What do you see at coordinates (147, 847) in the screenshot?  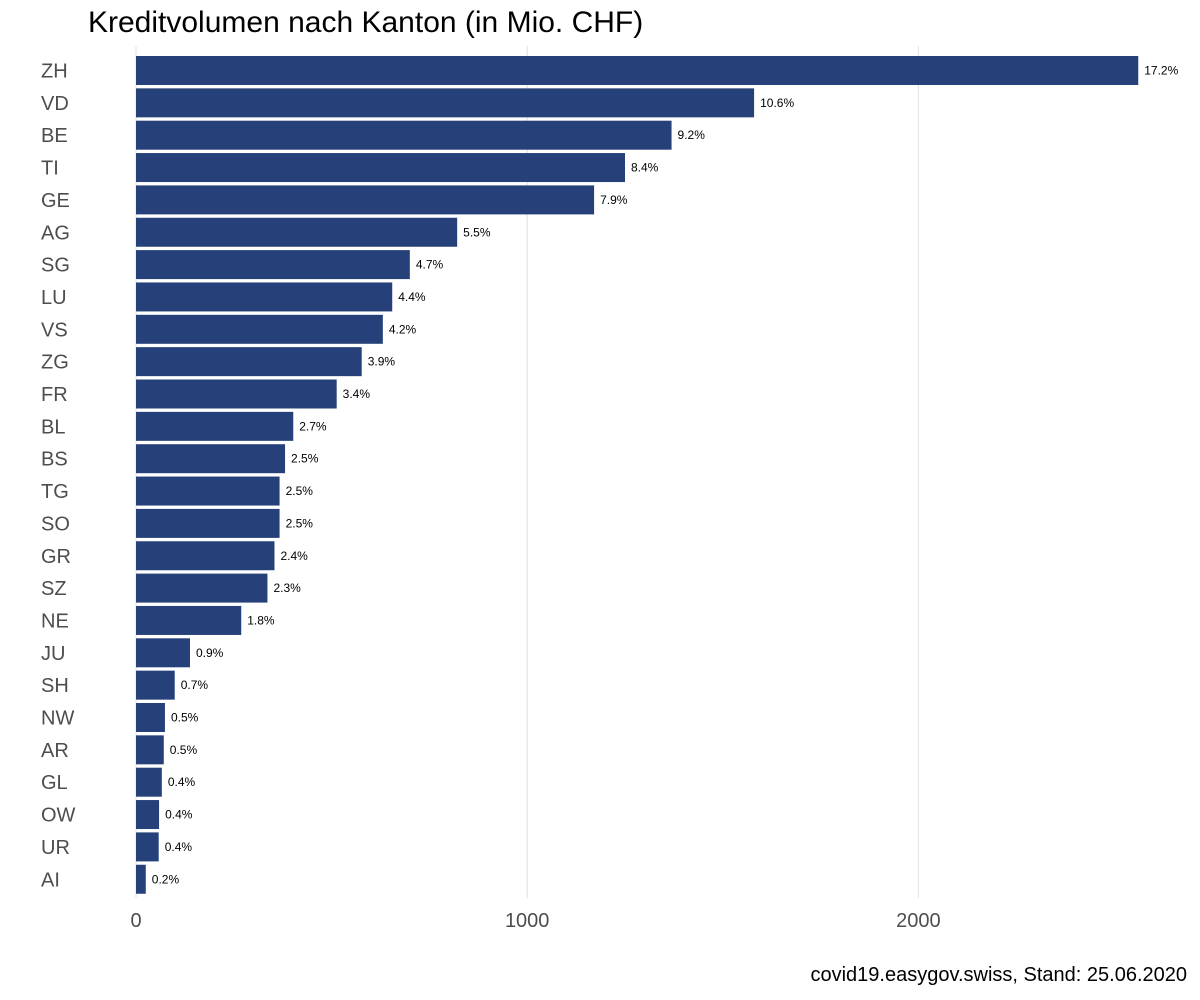 I see `bar-ur` at bounding box center [147, 847].